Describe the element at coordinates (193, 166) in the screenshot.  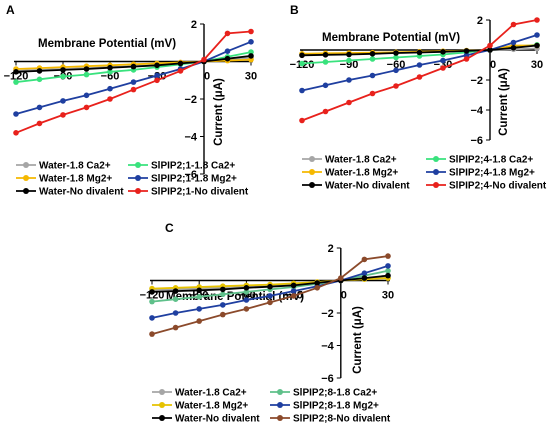
I see `legend-label: SlPIP2;1-1.8 Ca2+` at that location.